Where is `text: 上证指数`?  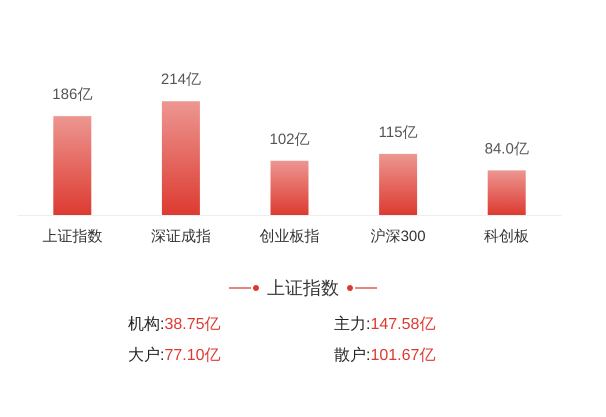
text: 上证指数 is located at coordinates (303, 288).